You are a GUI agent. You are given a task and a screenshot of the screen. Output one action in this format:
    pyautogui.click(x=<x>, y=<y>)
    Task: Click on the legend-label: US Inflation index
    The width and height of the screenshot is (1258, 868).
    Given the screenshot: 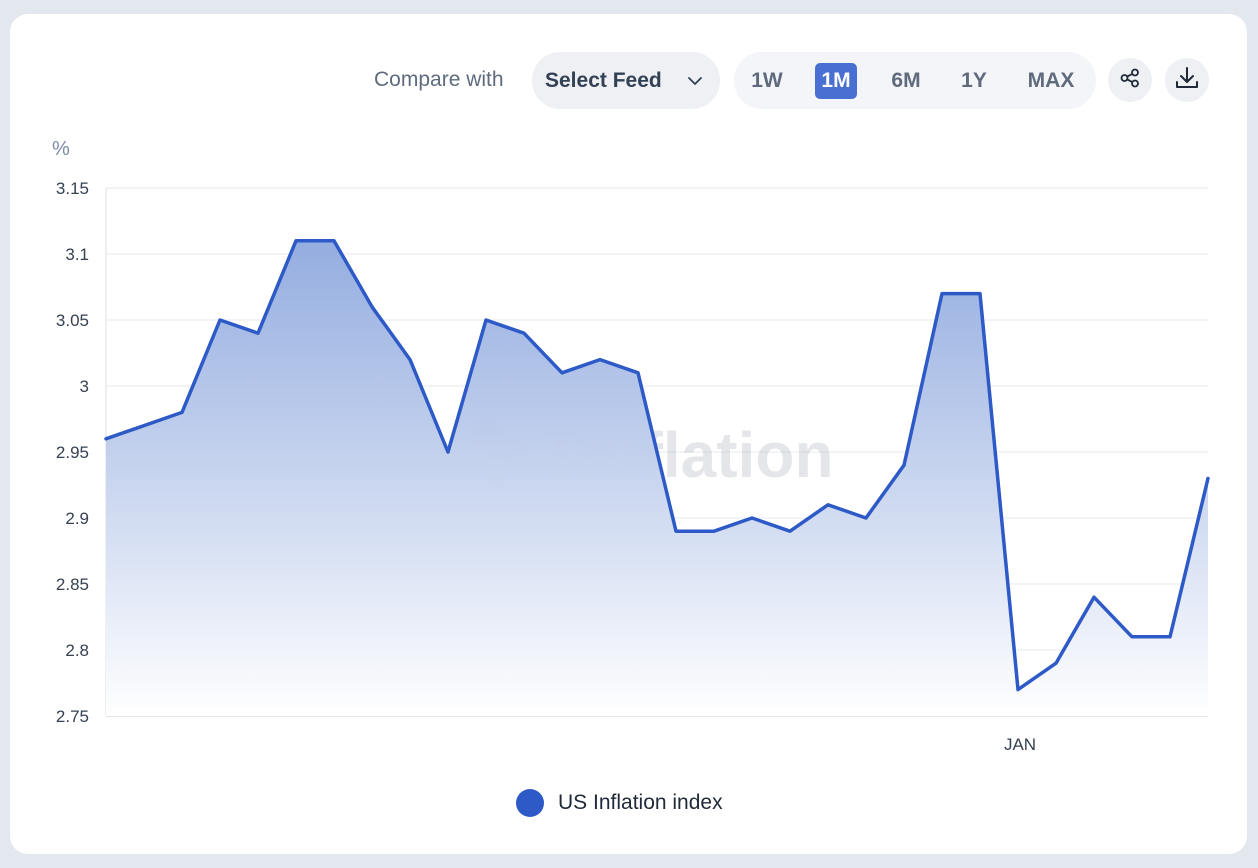 What is the action you would take?
    pyautogui.click(x=640, y=802)
    